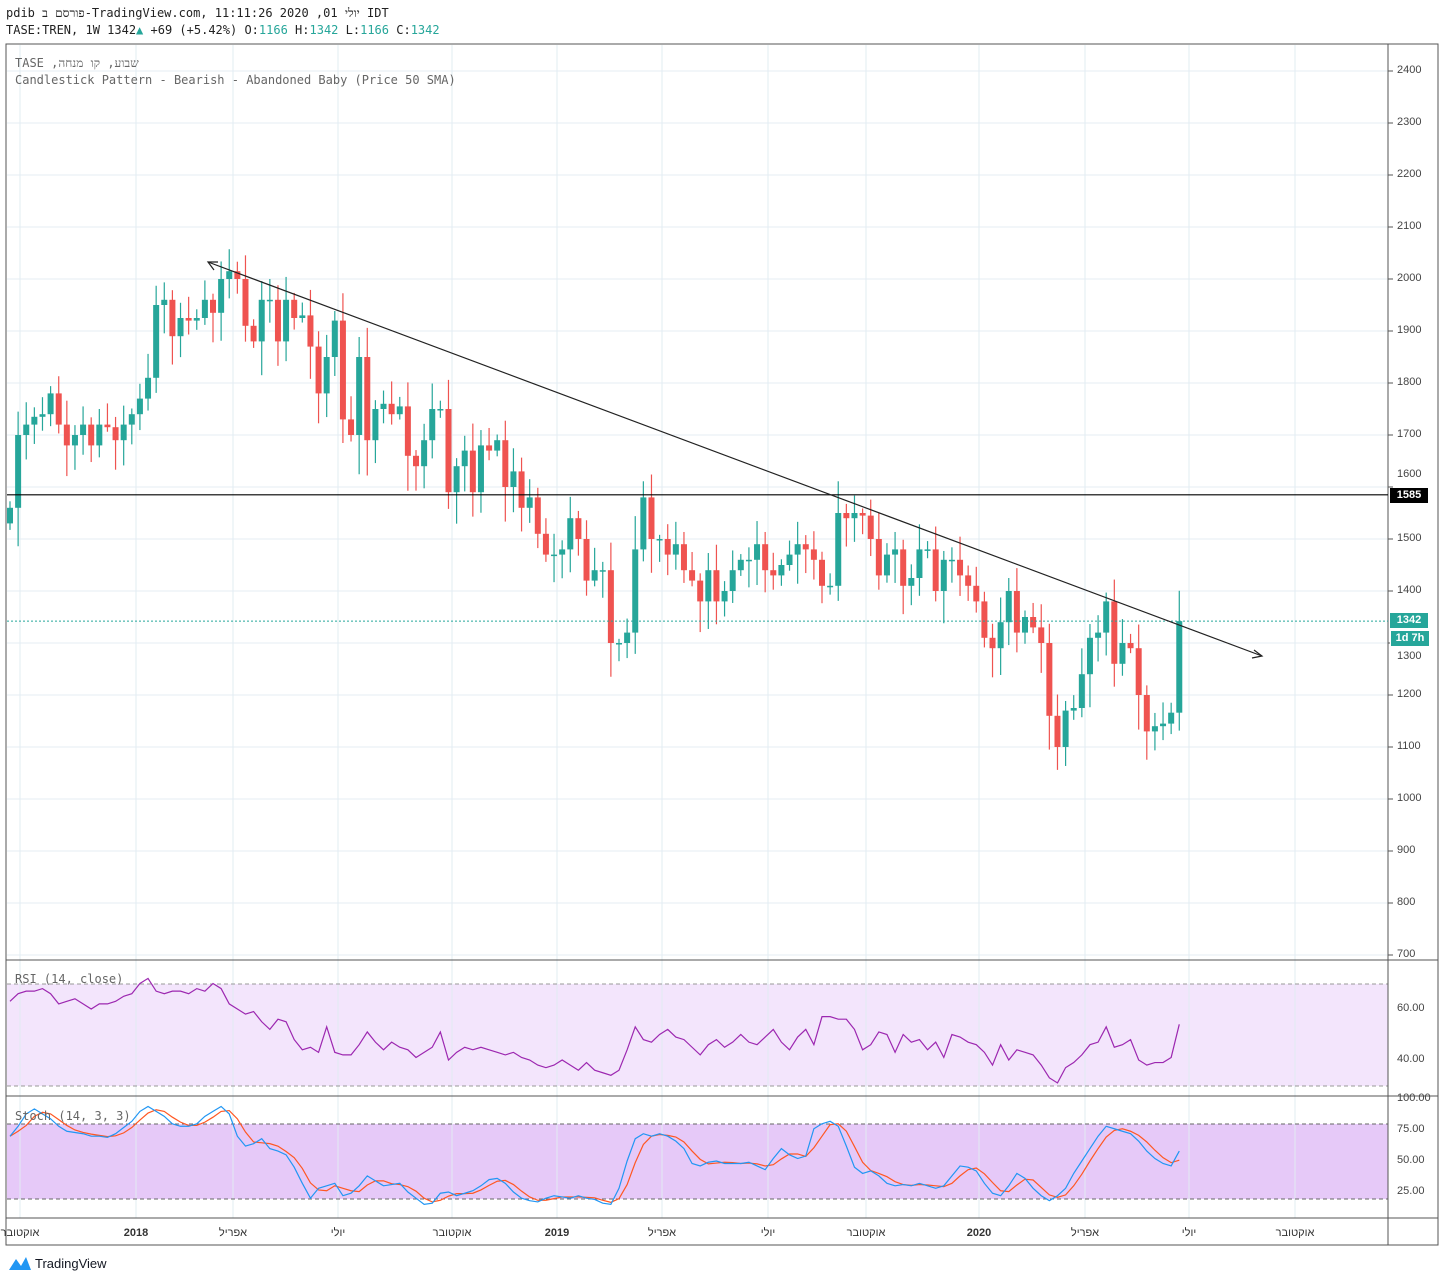  What do you see at coordinates (425, 30) in the screenshot?
I see `close-value: 1342` at bounding box center [425, 30].